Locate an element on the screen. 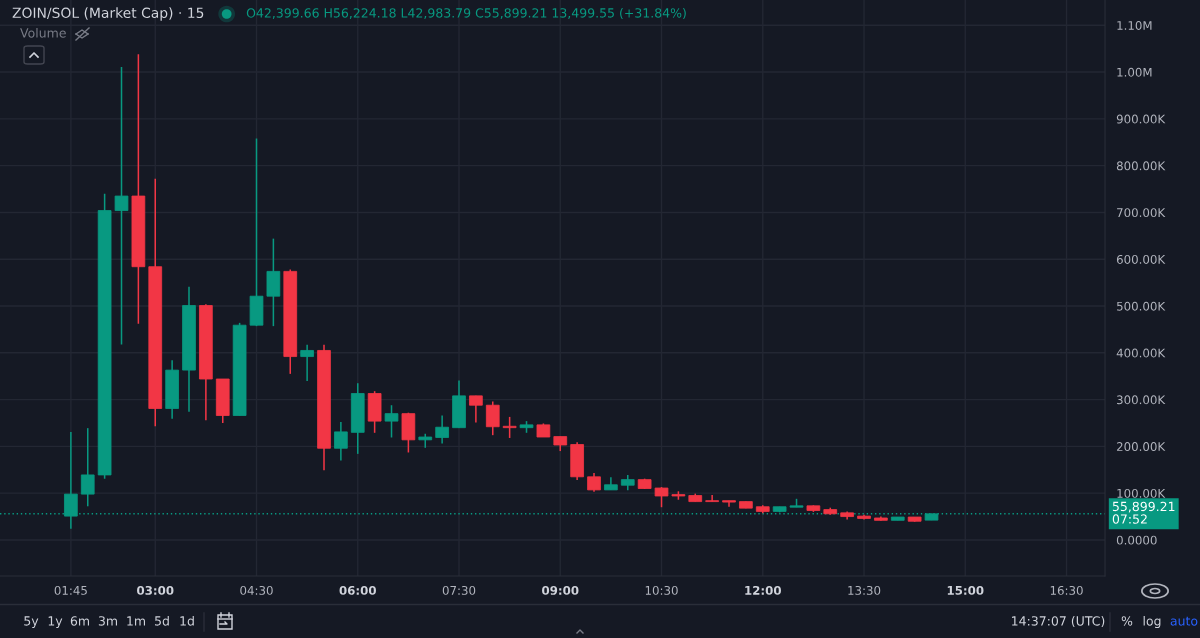 Image resolution: width=1200 pixels, height=638 pixels. x-tick-label: 16:30 is located at coordinates (1066, 590).